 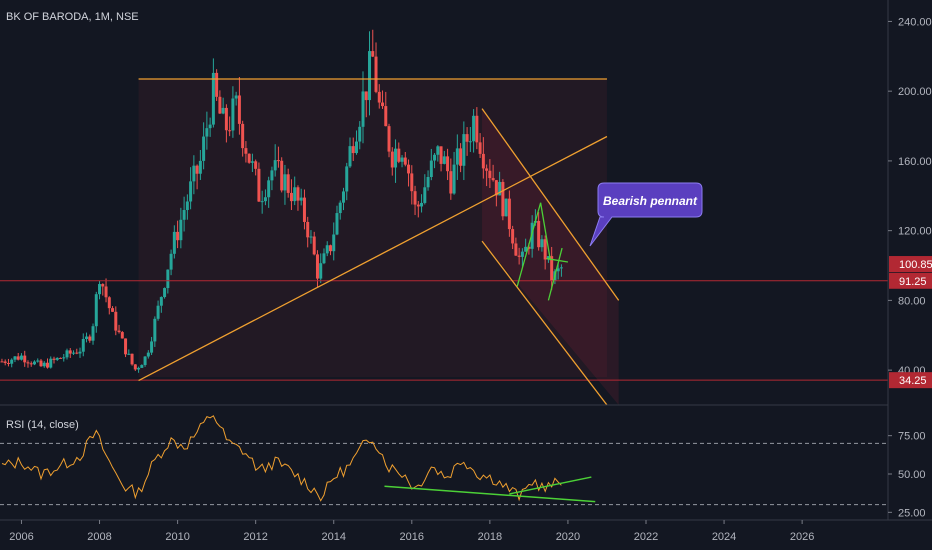 I want to click on rsi-axis: 75.00 50.00 25.00, so click(x=907, y=475).